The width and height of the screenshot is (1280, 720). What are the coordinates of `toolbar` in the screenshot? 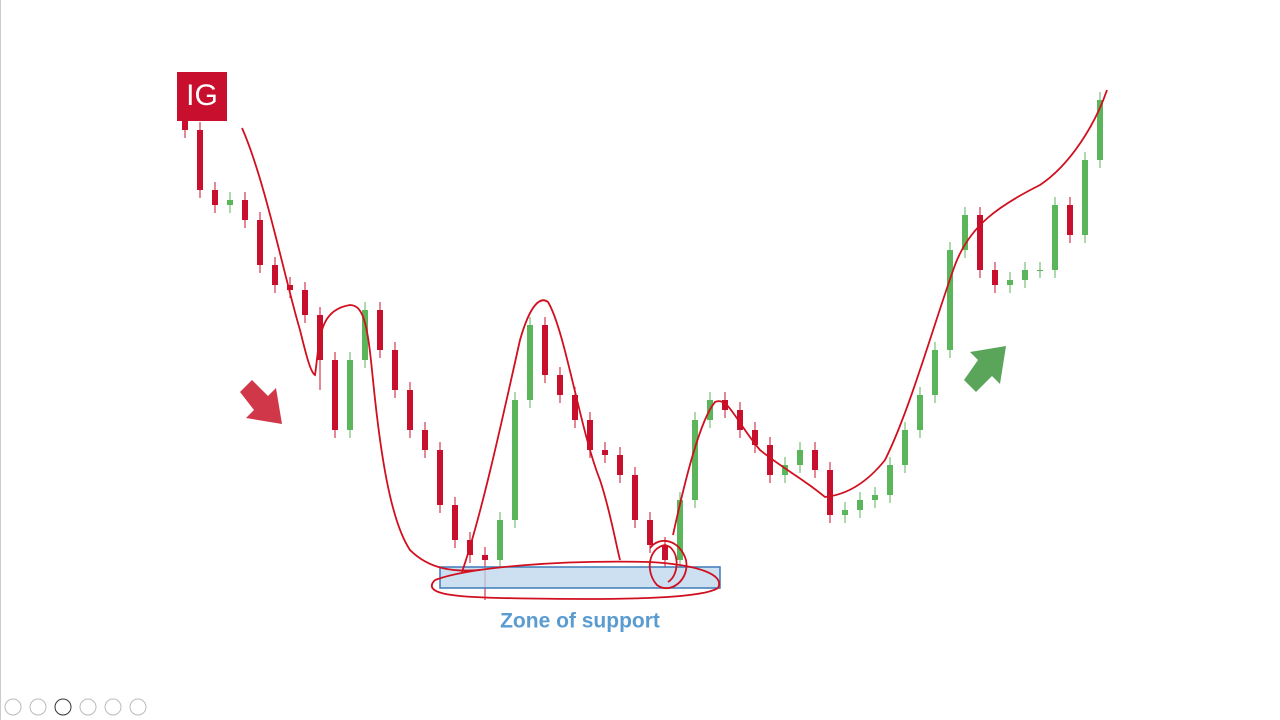 It's located at (75, 707).